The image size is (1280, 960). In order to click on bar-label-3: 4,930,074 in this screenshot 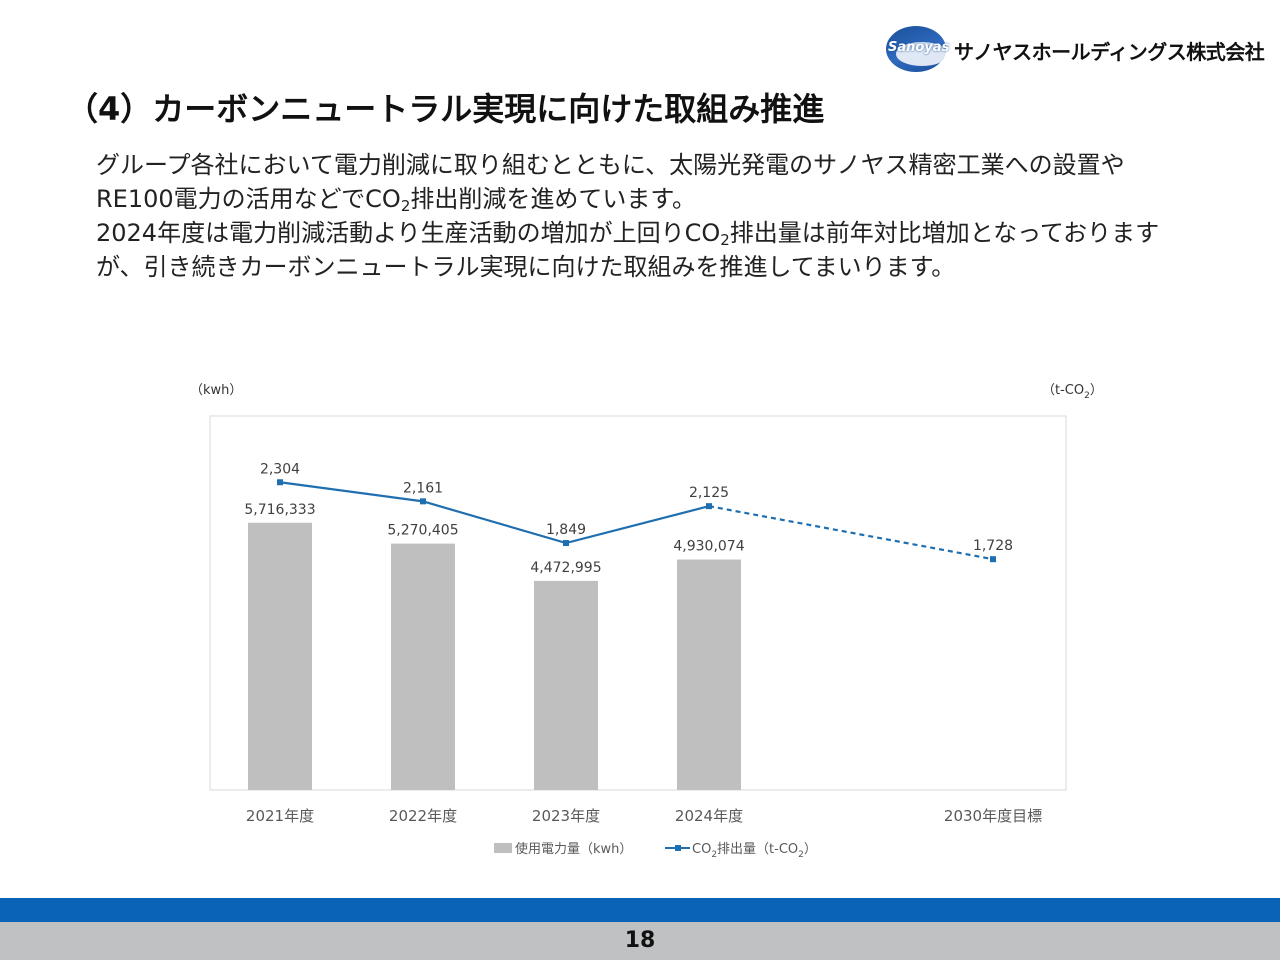, I will do `click(708, 547)`.